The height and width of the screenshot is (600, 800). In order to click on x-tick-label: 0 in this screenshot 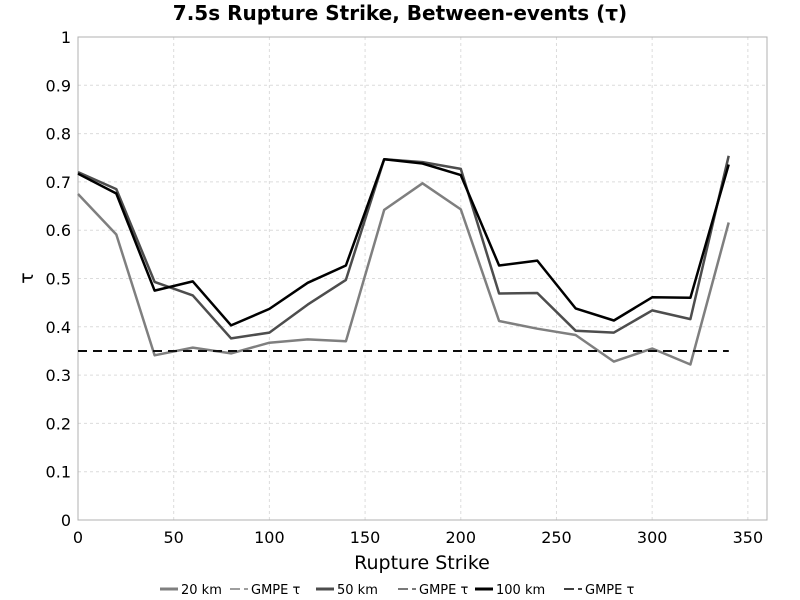, I will do `click(78, 537)`.